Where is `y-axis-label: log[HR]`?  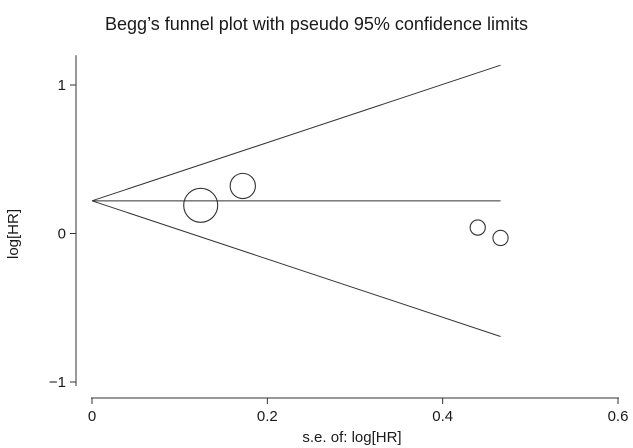
y-axis-label: log[HR] is located at coordinates (13, 234).